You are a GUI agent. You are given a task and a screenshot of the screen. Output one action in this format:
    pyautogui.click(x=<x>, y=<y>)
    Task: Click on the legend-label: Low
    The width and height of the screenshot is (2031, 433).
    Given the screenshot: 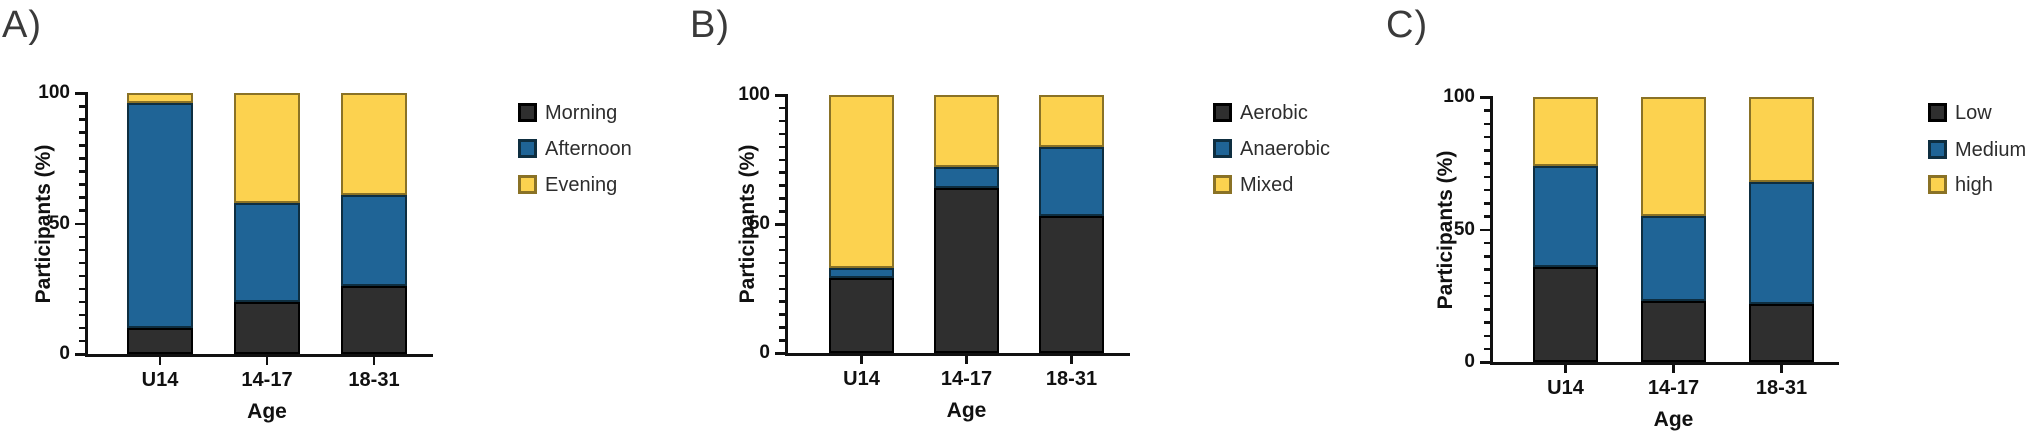 What is the action you would take?
    pyautogui.click(x=1973, y=113)
    